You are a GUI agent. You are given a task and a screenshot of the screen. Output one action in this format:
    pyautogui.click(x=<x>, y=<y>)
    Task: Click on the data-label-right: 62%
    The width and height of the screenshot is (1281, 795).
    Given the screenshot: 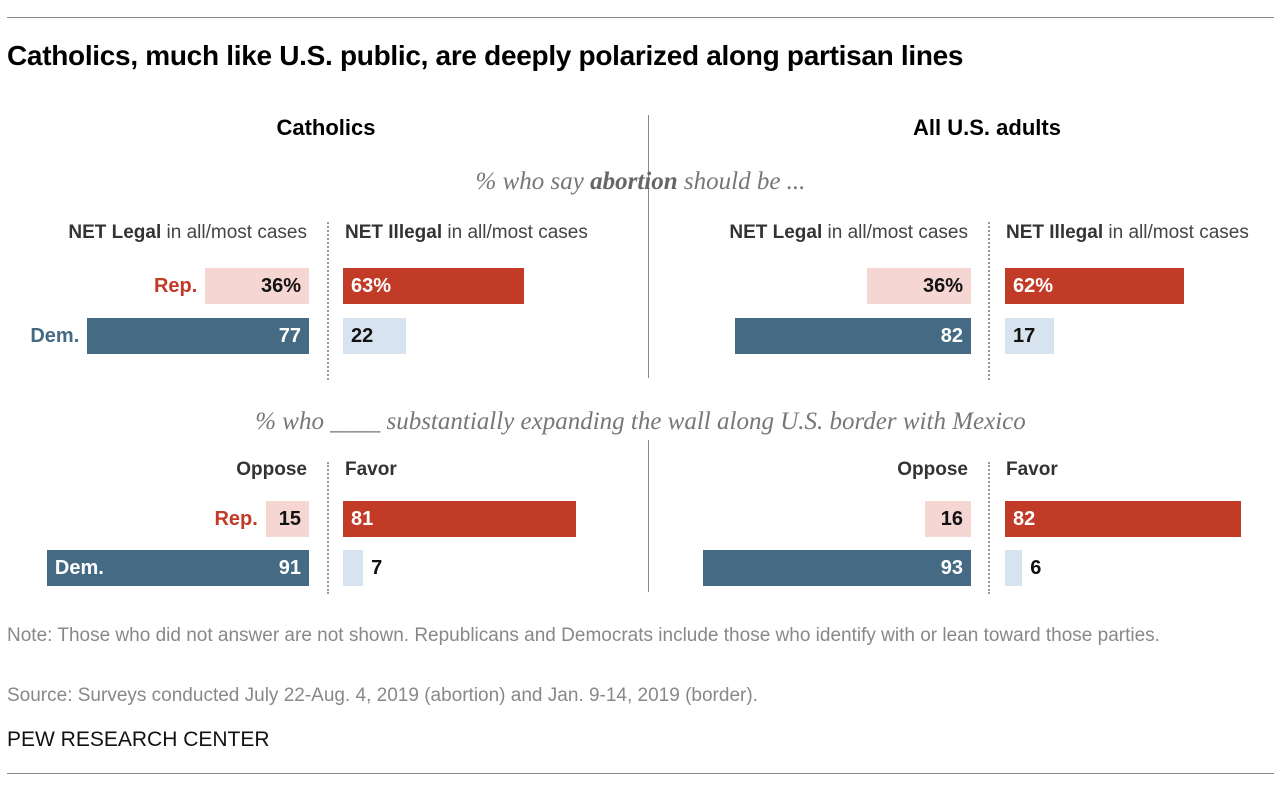 What is the action you would take?
    pyautogui.click(x=1033, y=286)
    